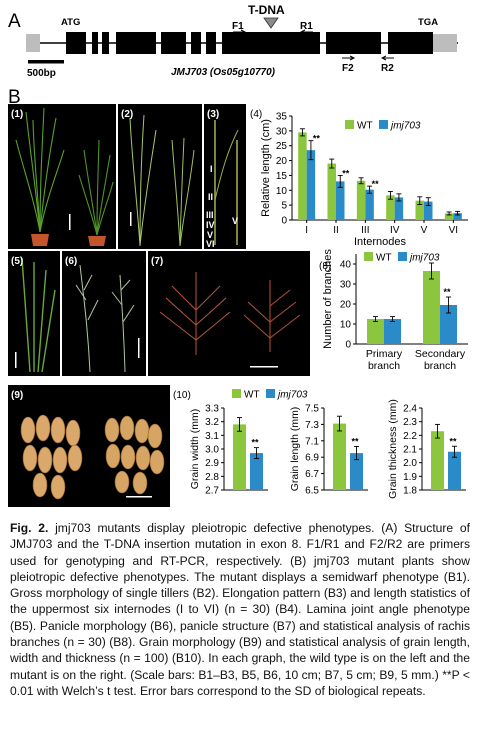 Image resolution: width=479 pixels, height=742 pixels. I want to click on y-tick-label: 2.4, so click(410, 409).